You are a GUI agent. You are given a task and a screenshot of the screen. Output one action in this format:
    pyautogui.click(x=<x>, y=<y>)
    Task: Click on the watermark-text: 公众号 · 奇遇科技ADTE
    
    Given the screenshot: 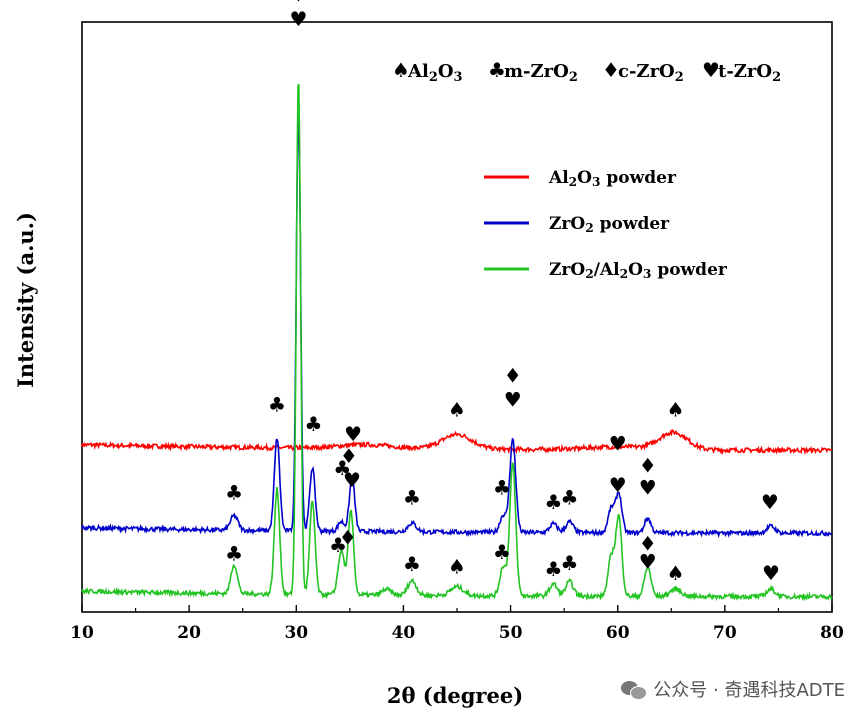 What is the action you would take?
    pyautogui.click(x=749, y=690)
    